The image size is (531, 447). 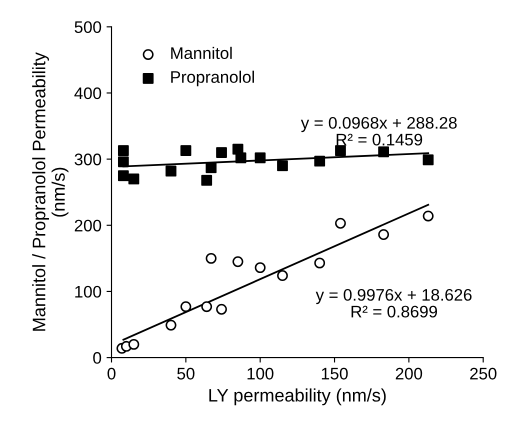 I want to click on x-tick-label: 50, so click(x=185, y=374).